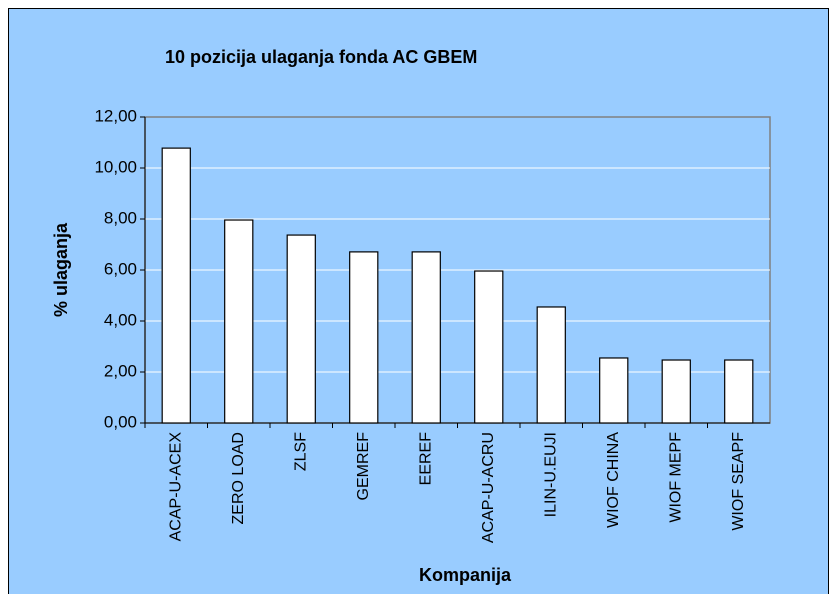  Describe the element at coordinates (120, 370) in the screenshot. I see `y-tick-label: 2,00` at that location.